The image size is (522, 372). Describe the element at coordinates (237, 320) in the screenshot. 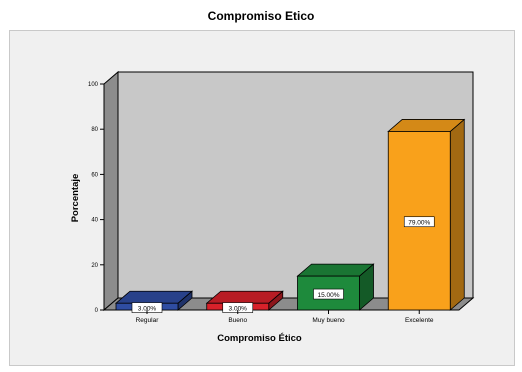

I see `x-tick-label: Bueno` at that location.